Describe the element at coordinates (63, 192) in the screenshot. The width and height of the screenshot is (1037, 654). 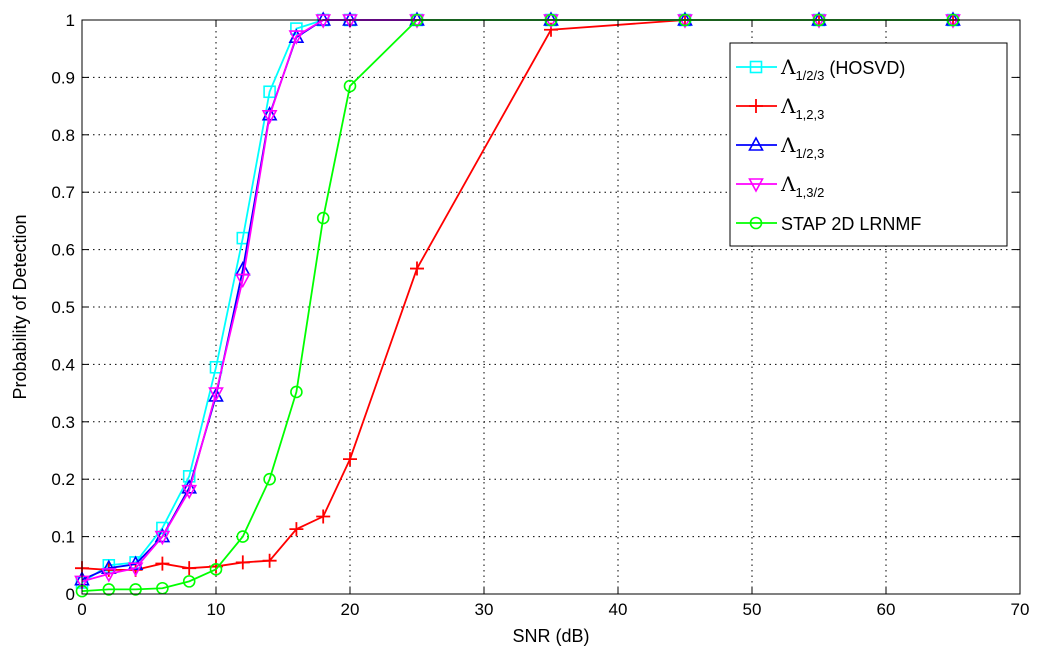
I see `y-tick-label: 0.7` at that location.